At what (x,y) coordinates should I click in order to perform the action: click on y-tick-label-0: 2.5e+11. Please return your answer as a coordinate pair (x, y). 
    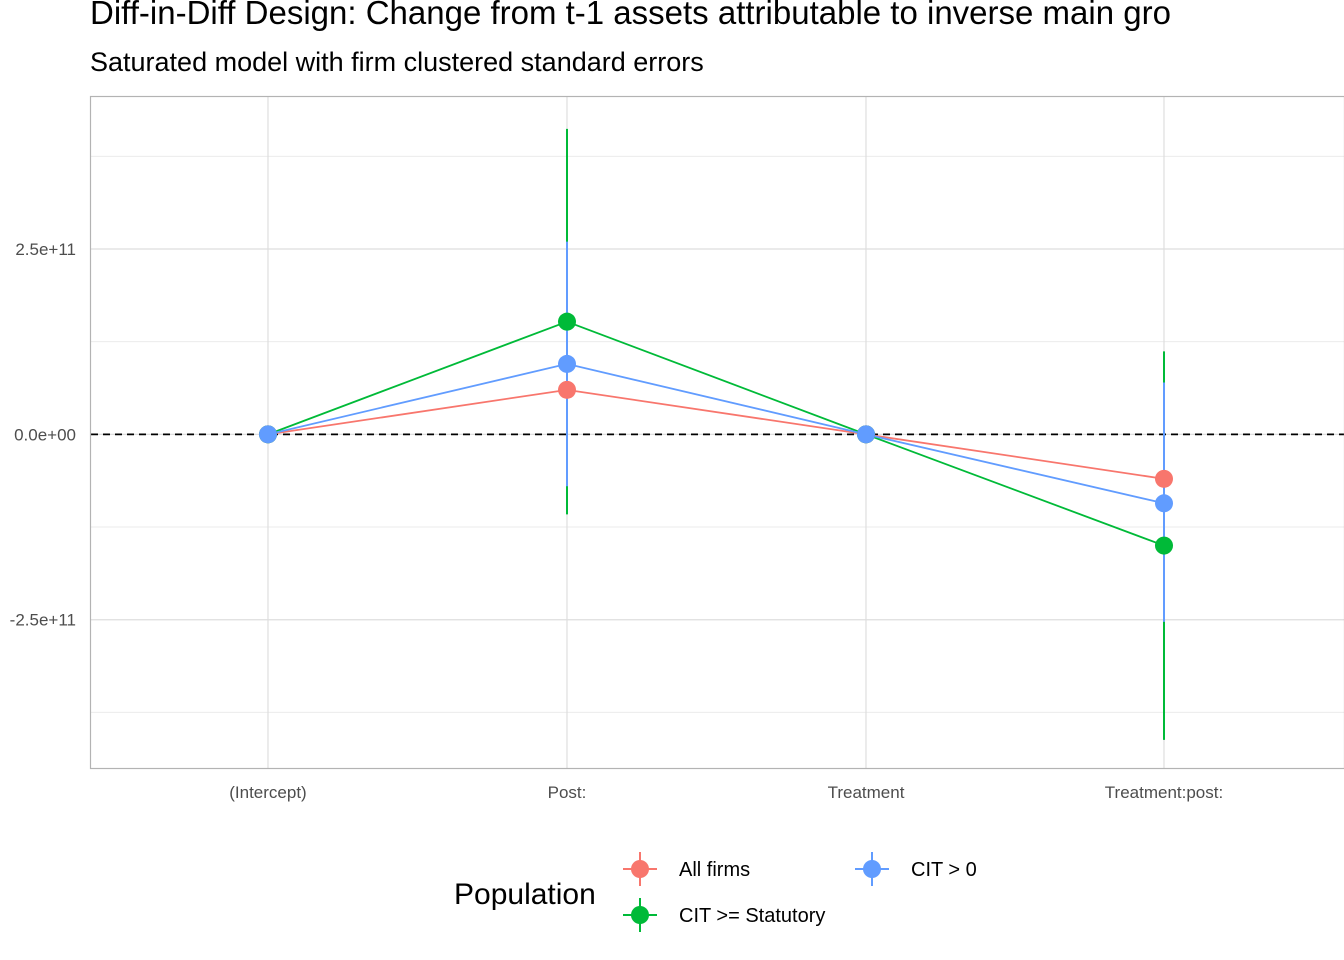
    Looking at the image, I should click on (45, 249).